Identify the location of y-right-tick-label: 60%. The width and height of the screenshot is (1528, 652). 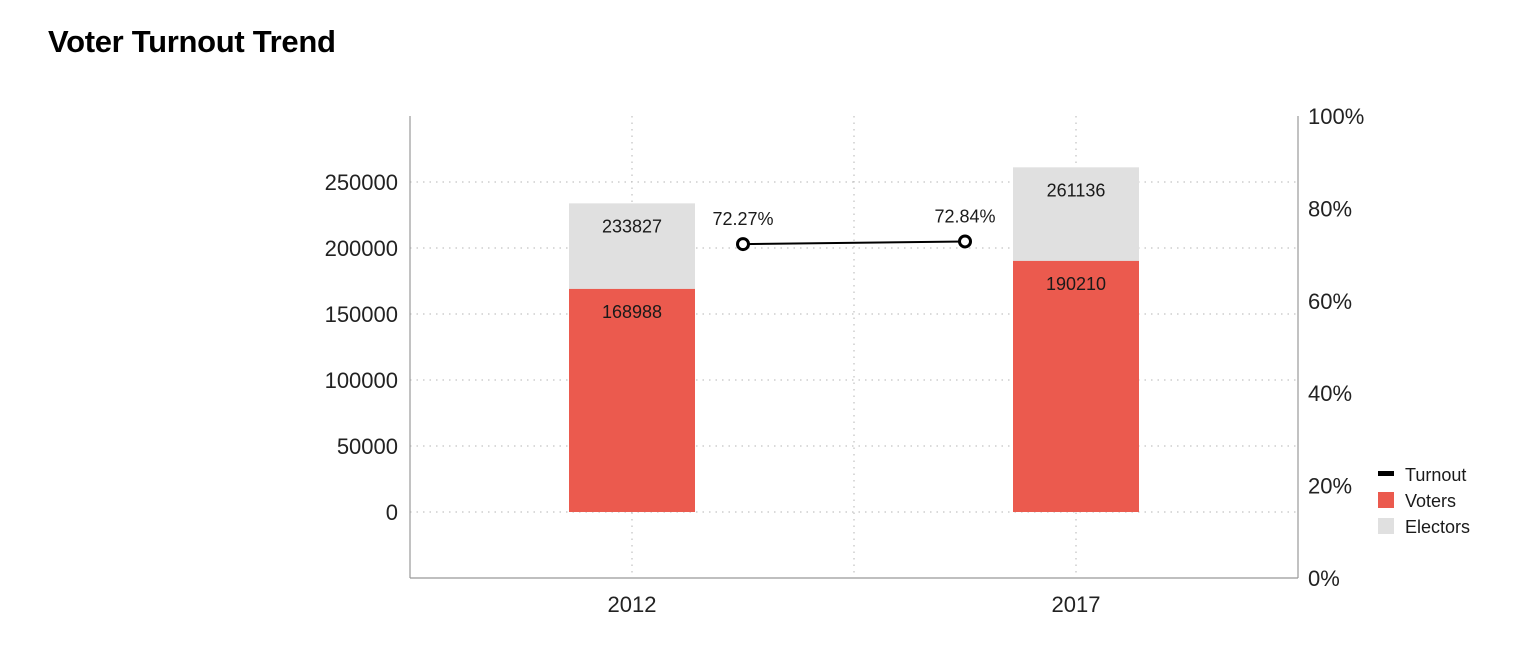
(1330, 301).